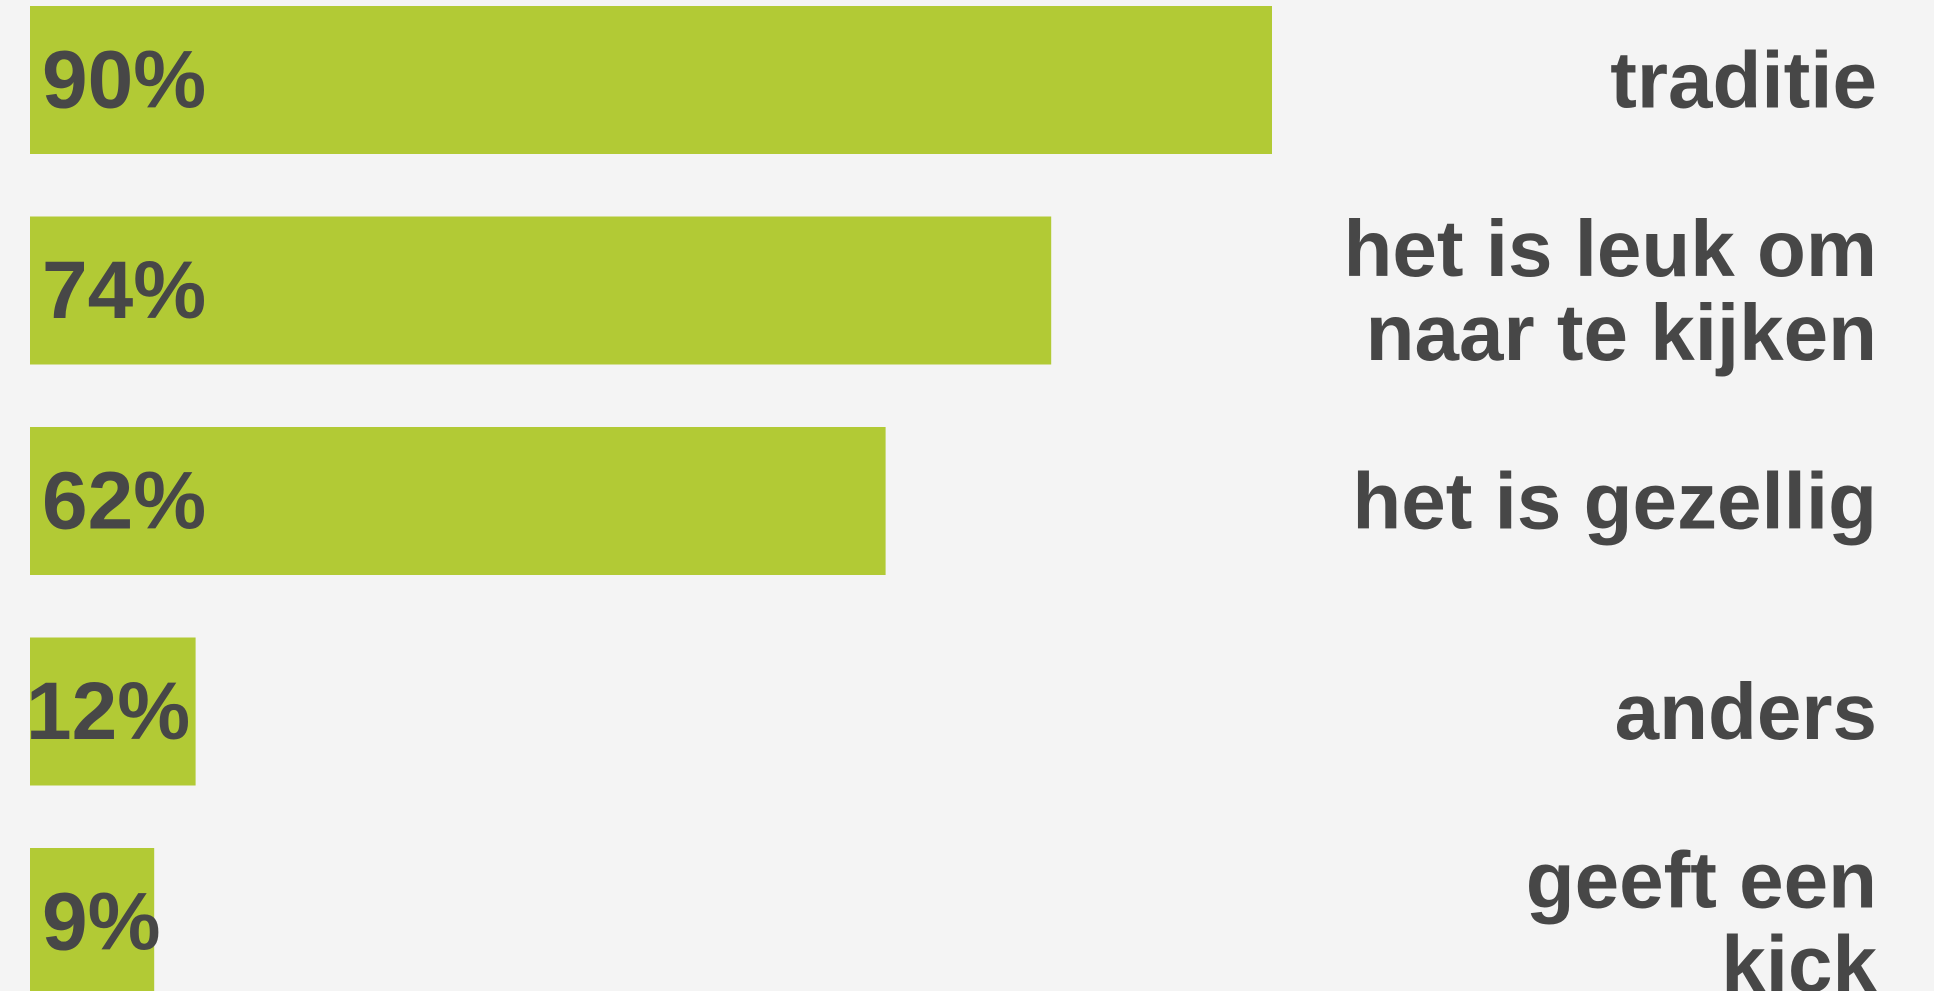 This screenshot has width=1934, height=991. What do you see at coordinates (124, 501) in the screenshot?
I see `bar-value-label: 62%` at bounding box center [124, 501].